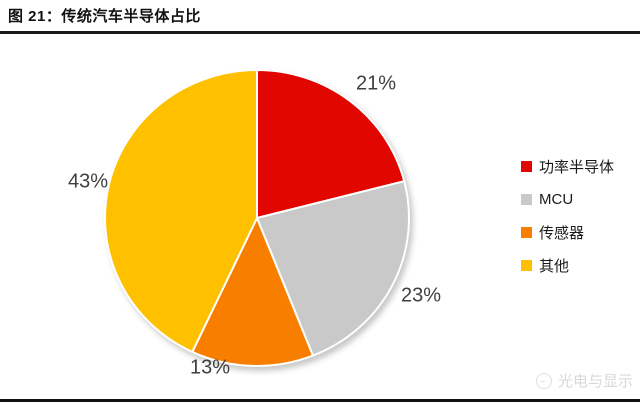 This screenshot has height=408, width=640. I want to click on legend-item-label: MCU, so click(556, 199).